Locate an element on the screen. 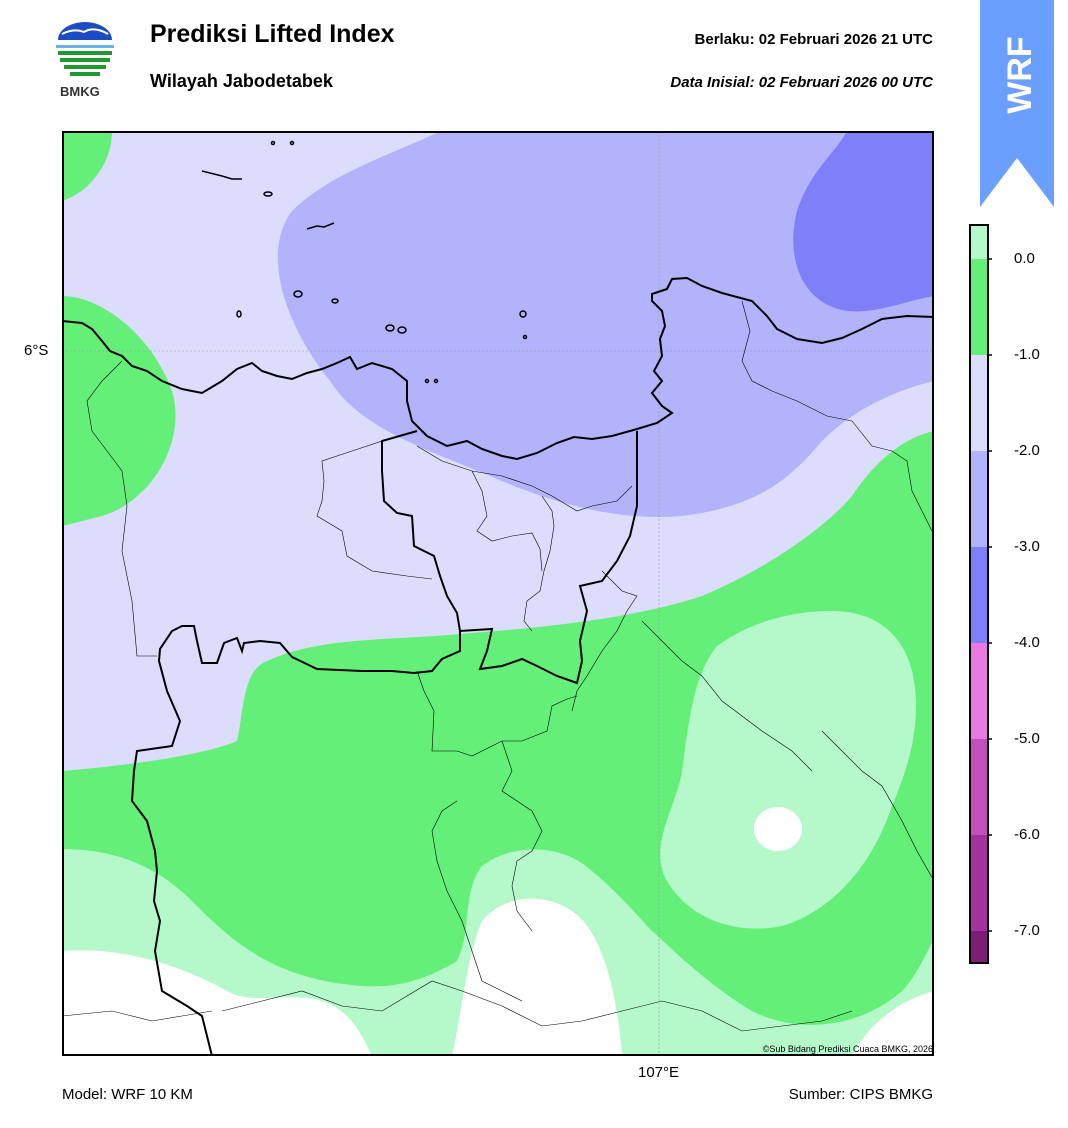  colorbar-frame is located at coordinates (979, 594).